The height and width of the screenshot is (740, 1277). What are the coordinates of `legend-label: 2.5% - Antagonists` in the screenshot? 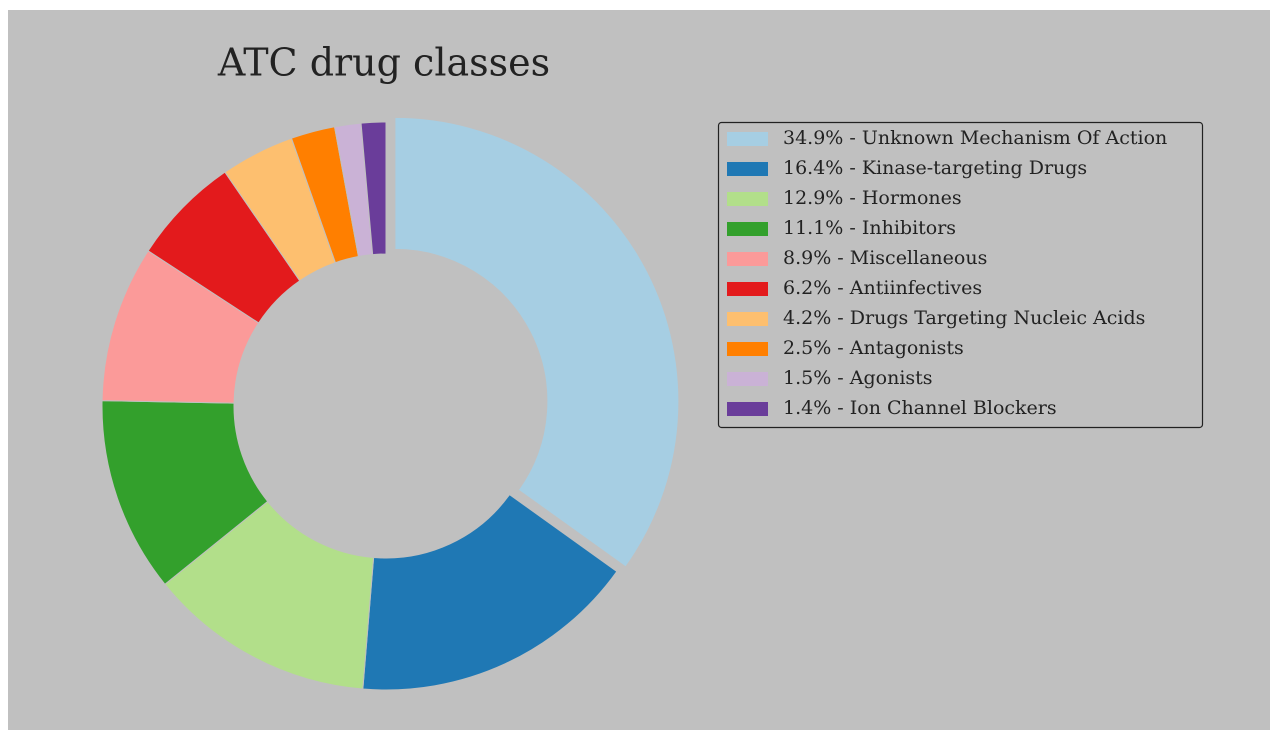 It's located at (873, 348).